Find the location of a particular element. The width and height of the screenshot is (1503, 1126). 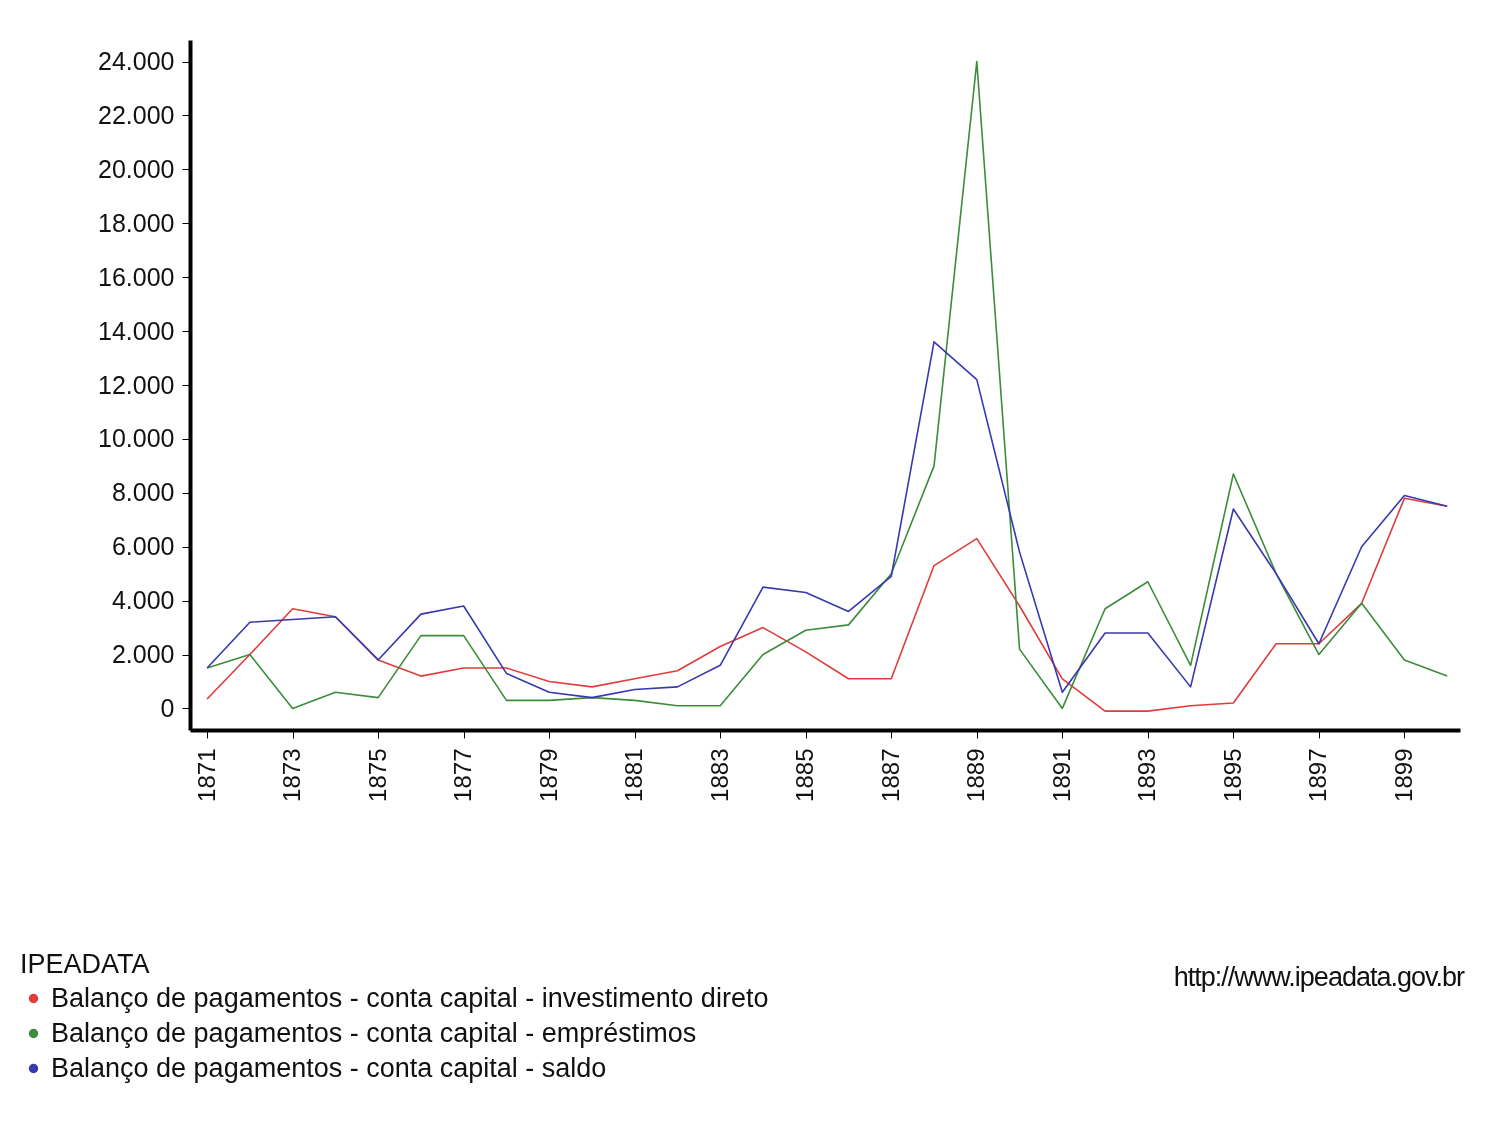

y-tick-label: 4.000 is located at coordinates (143, 600).